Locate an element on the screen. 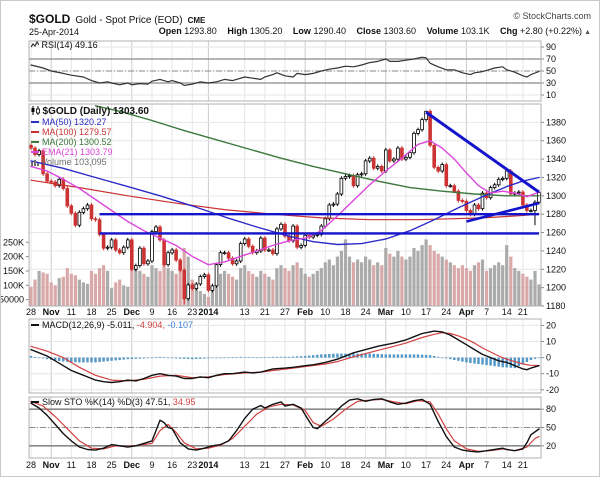 The image size is (600, 477). ema21-swatch is located at coordinates (35, 151).